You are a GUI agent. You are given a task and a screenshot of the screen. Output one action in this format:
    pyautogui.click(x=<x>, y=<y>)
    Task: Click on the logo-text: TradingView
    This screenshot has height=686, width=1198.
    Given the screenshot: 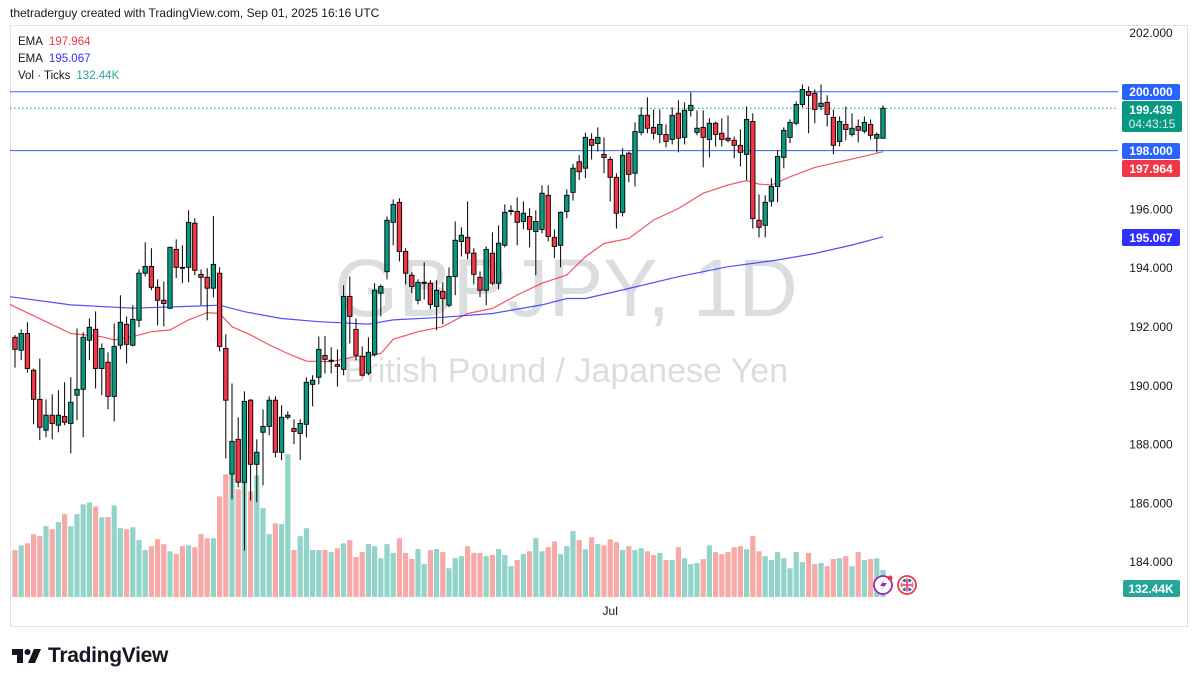 What is the action you would take?
    pyautogui.click(x=108, y=655)
    